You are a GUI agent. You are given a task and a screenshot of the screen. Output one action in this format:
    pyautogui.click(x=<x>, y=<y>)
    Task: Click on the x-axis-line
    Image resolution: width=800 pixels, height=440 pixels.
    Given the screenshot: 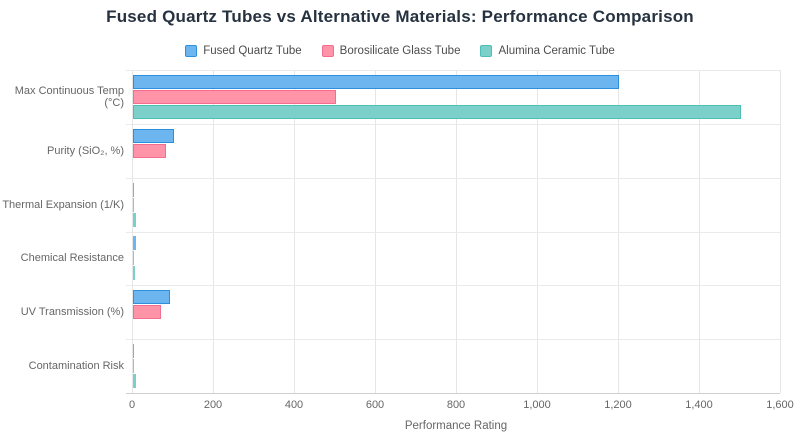 What is the action you would take?
    pyautogui.click(x=453, y=393)
    